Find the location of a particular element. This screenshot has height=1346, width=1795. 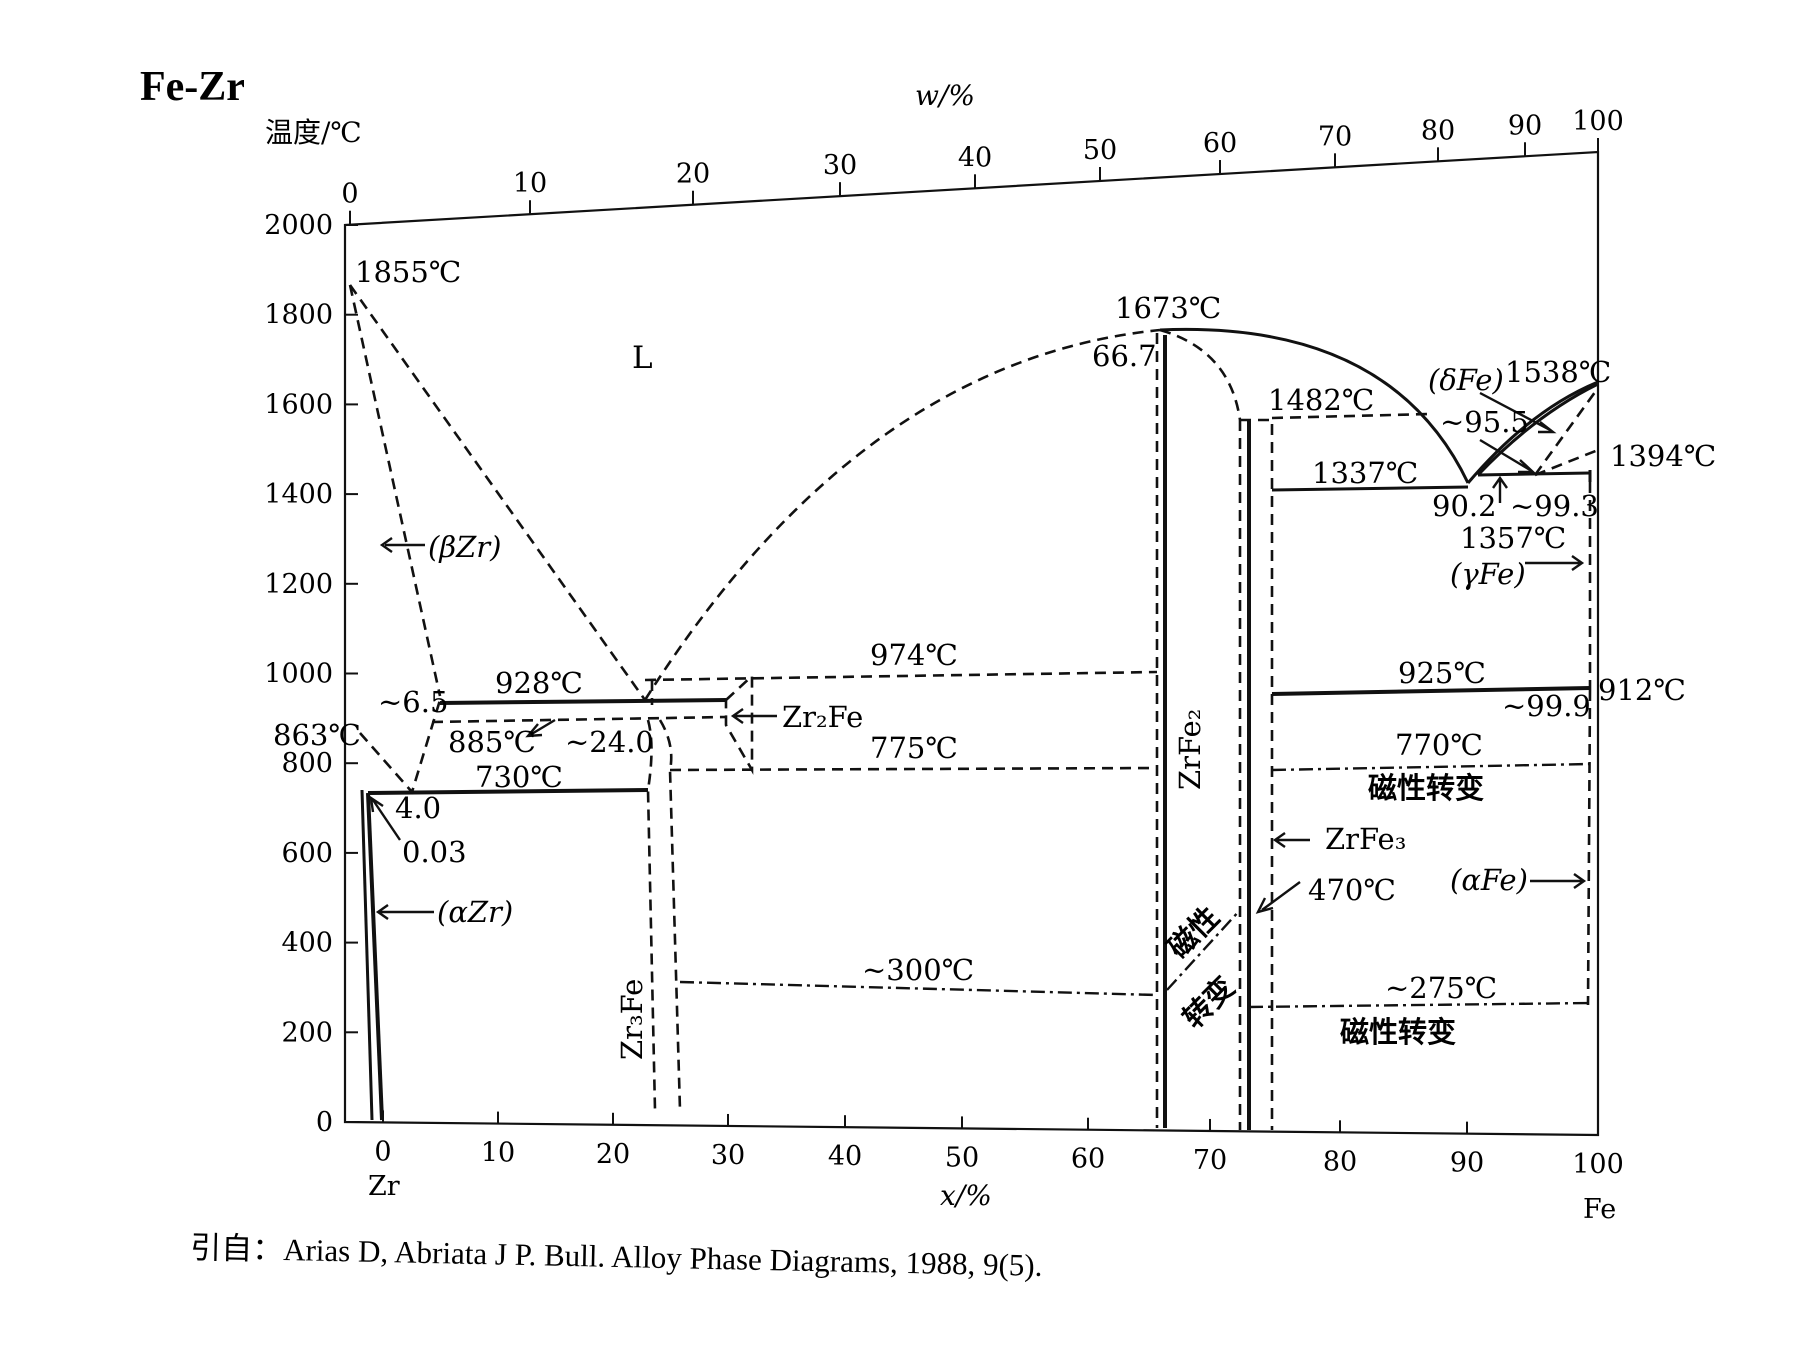

label-24-0: ~24.0 is located at coordinates (609, 742).